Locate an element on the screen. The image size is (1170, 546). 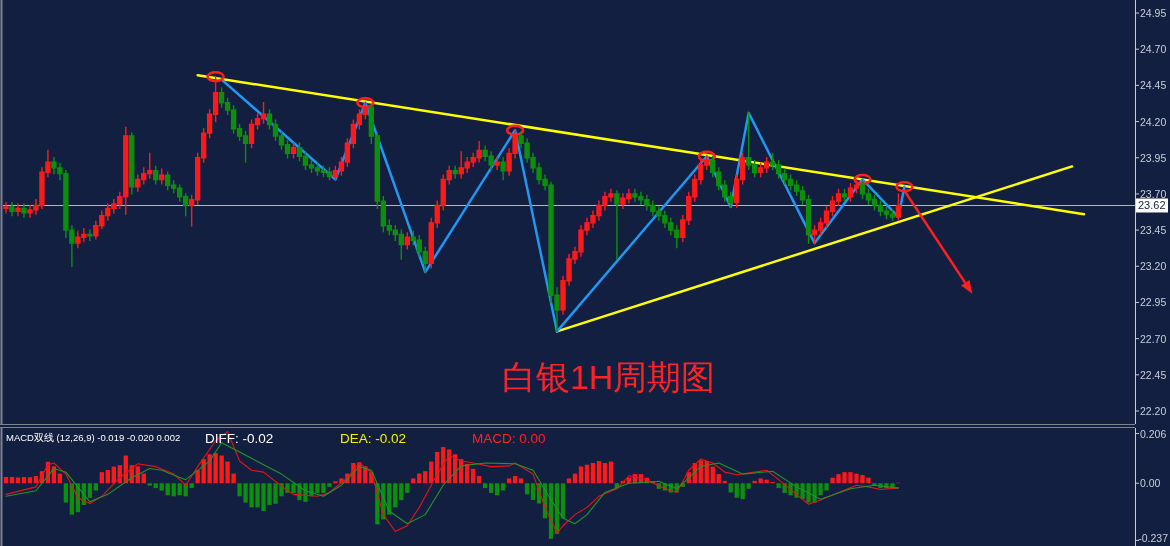
y-tick-label: 24.20 is located at coordinates (1153, 121).